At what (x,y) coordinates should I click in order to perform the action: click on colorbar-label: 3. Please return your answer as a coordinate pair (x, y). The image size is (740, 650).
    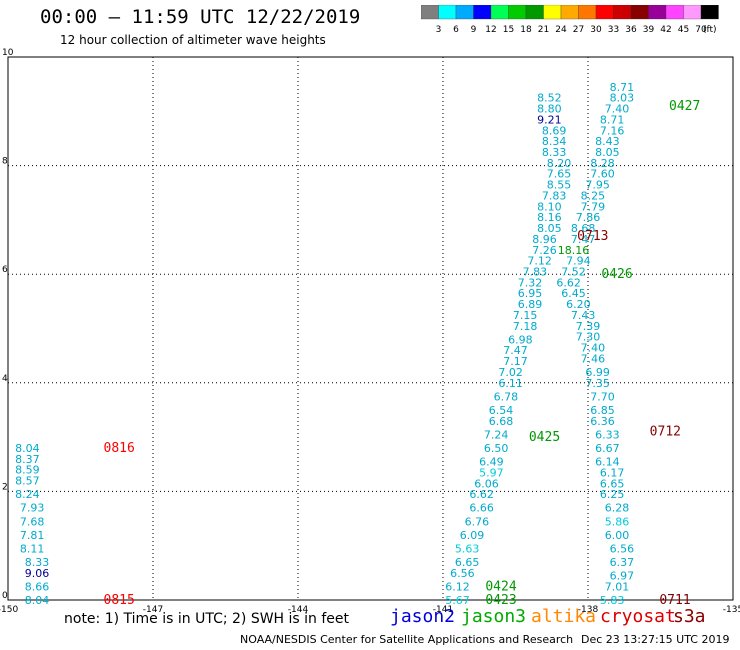
    Looking at the image, I should click on (439, 30).